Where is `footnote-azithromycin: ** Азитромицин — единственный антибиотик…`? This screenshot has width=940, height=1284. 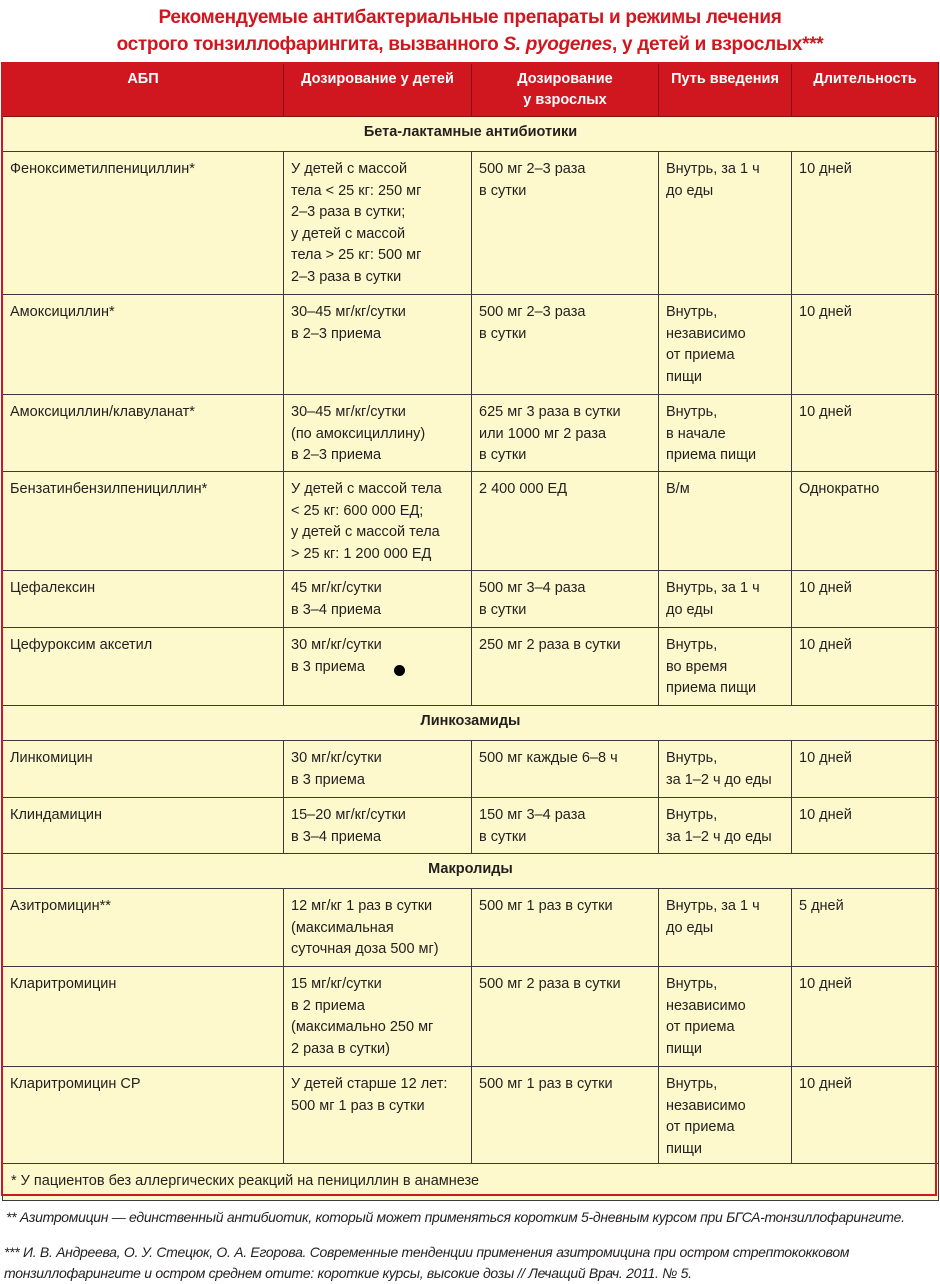 footnote-azithromycin: ** Азитромицин — единственный антибиотик… is located at coordinates (455, 1217).